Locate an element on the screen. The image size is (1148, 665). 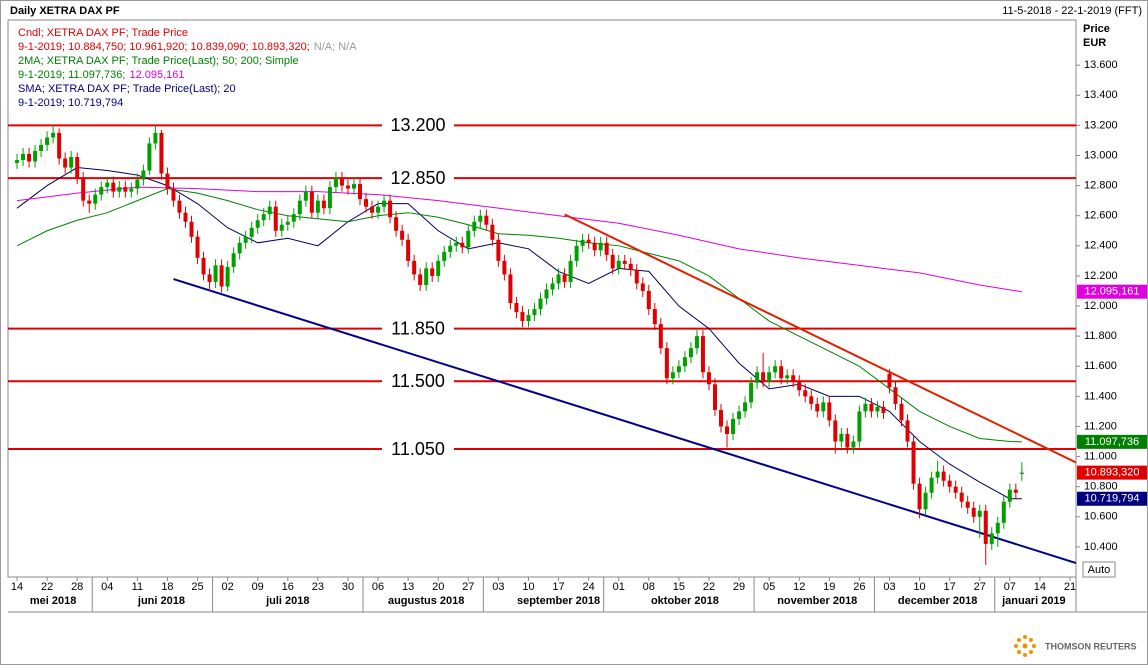
y-tick-label: 13.400 is located at coordinates (1101, 95).